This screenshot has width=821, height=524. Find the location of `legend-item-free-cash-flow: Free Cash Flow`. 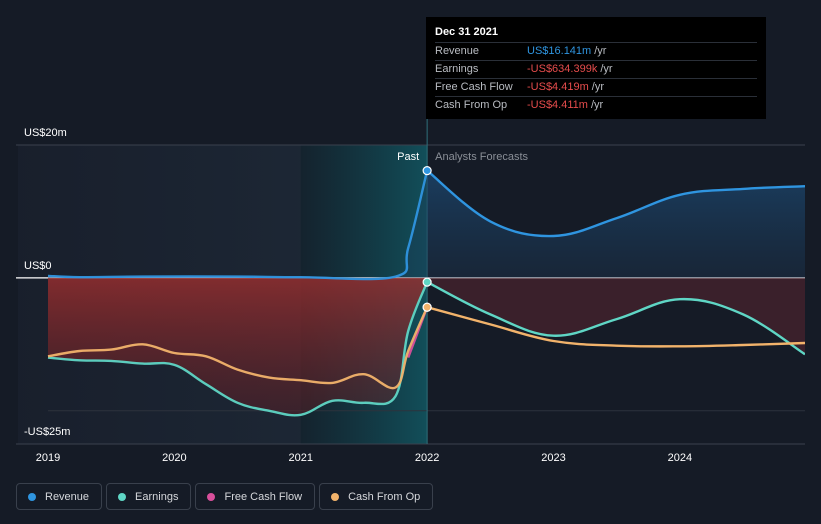

legend-item-free-cash-flow: Free Cash Flow is located at coordinates (255, 496).